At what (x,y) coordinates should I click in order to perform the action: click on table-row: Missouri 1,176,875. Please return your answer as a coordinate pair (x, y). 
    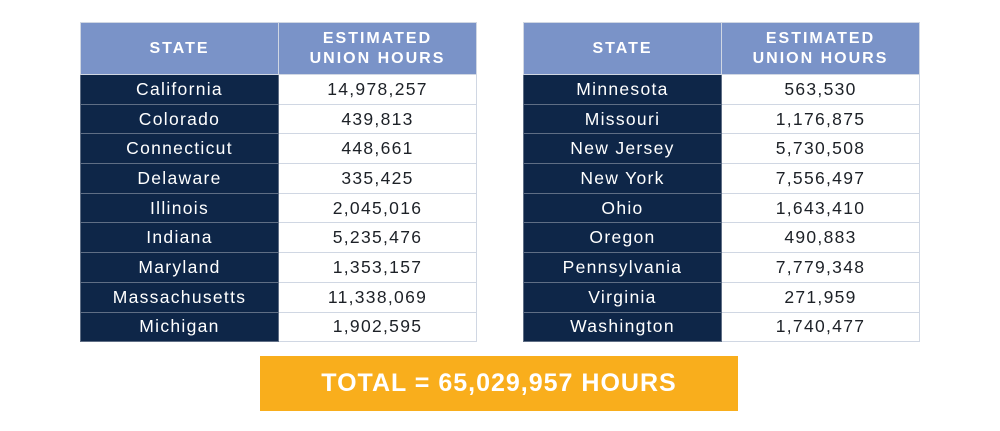
    Looking at the image, I should click on (721, 119).